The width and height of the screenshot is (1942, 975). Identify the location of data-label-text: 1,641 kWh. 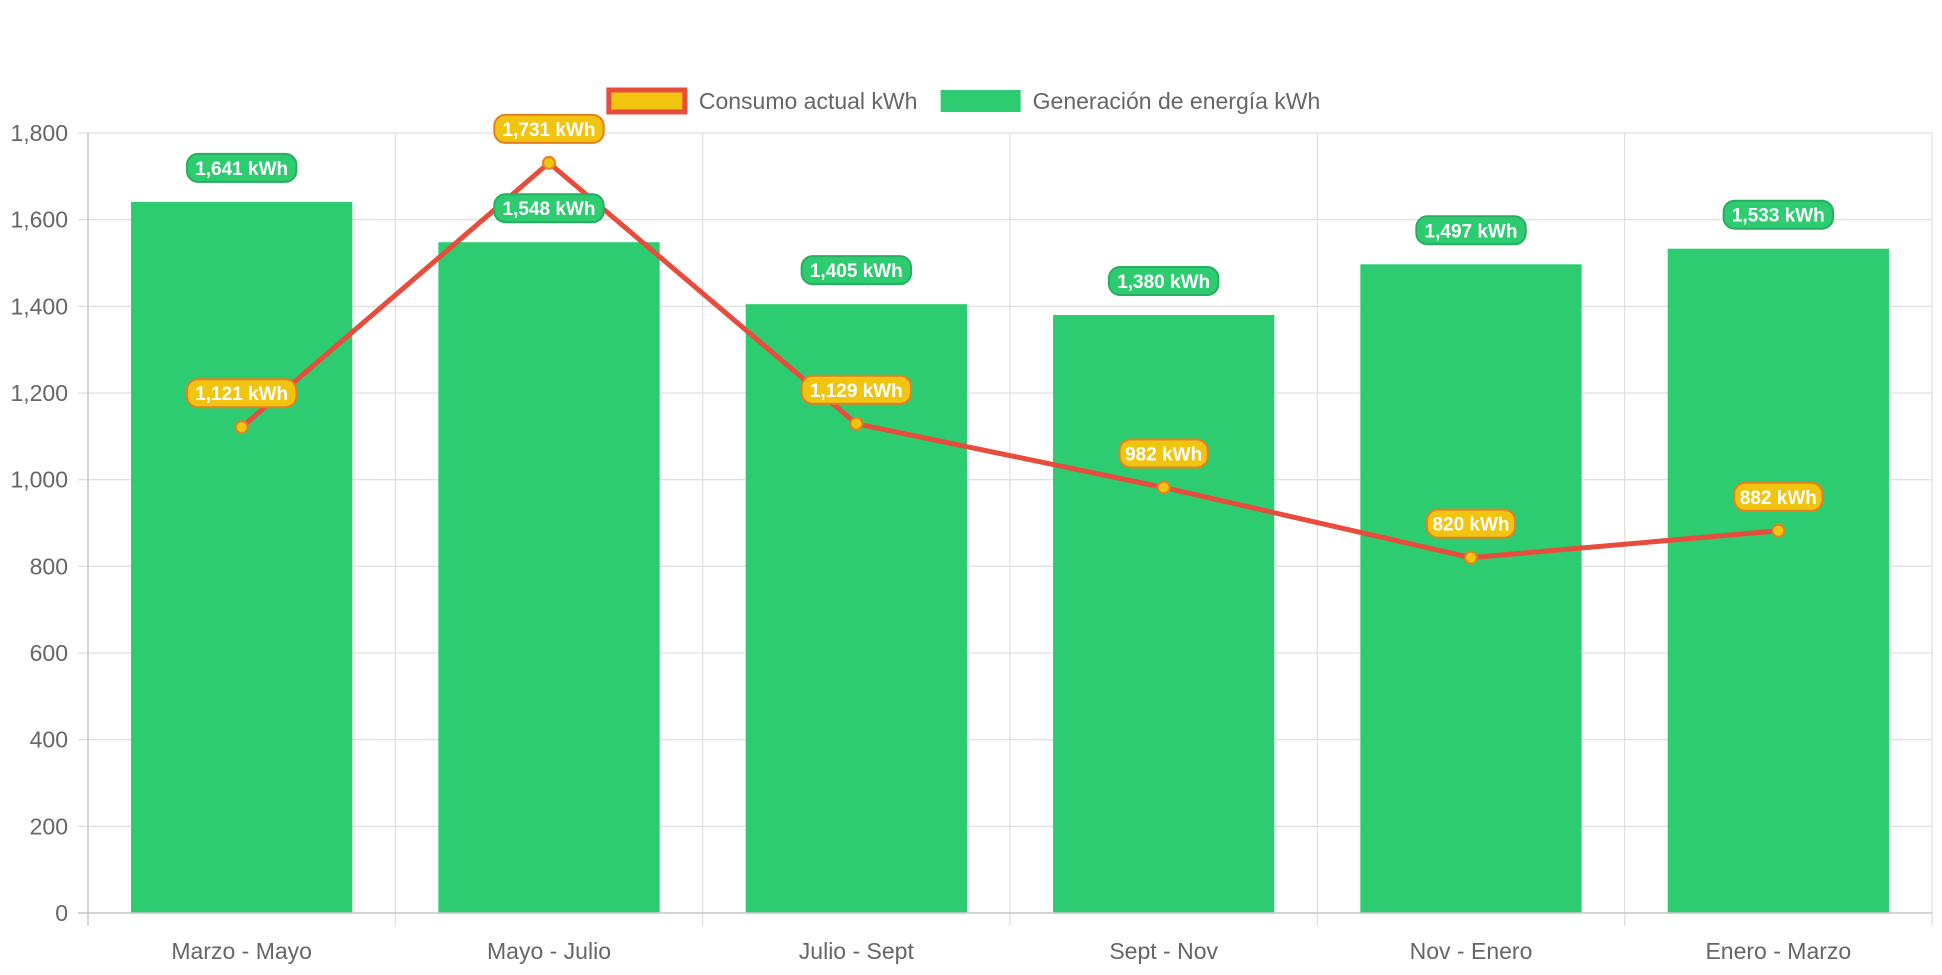
(241, 169).